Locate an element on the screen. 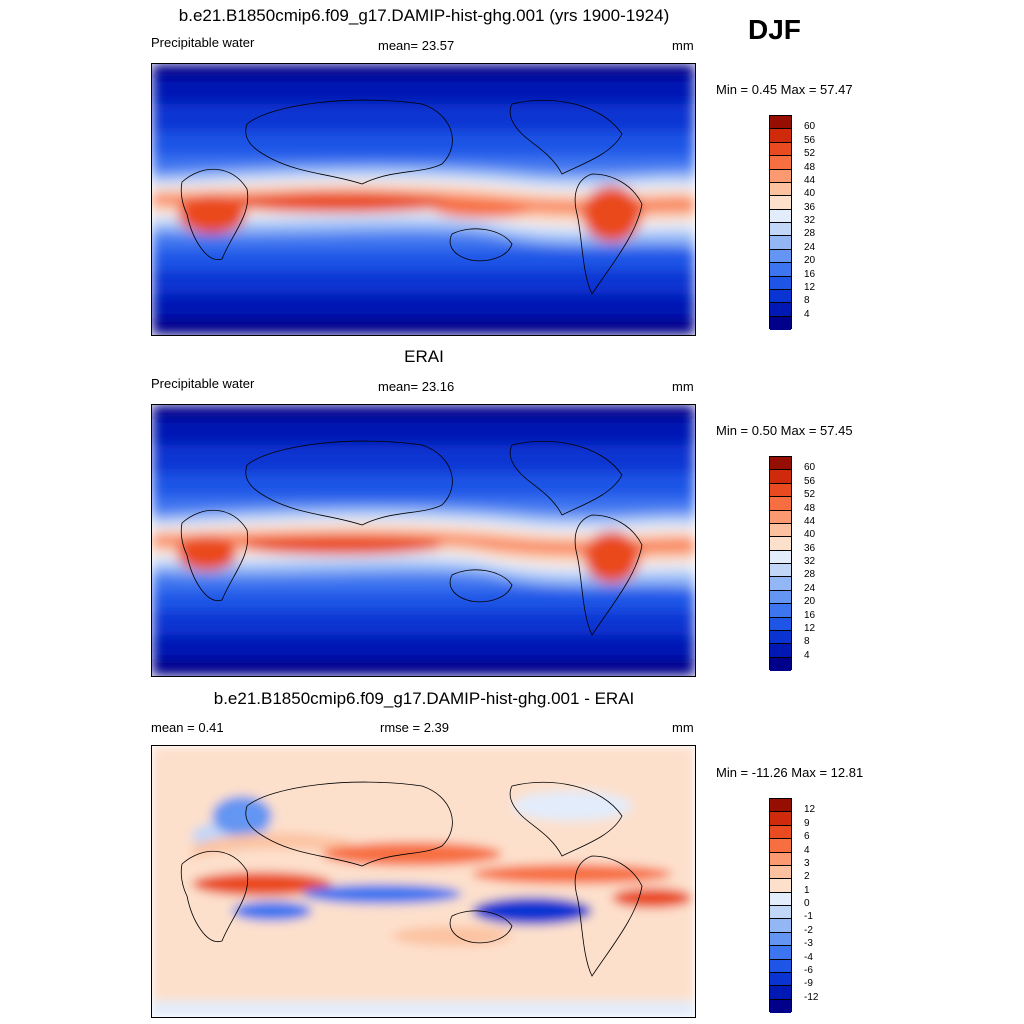 Image resolution: width=1024 pixels, height=1024 pixels. panel-2-title: ERAI is located at coordinates (424, 356).